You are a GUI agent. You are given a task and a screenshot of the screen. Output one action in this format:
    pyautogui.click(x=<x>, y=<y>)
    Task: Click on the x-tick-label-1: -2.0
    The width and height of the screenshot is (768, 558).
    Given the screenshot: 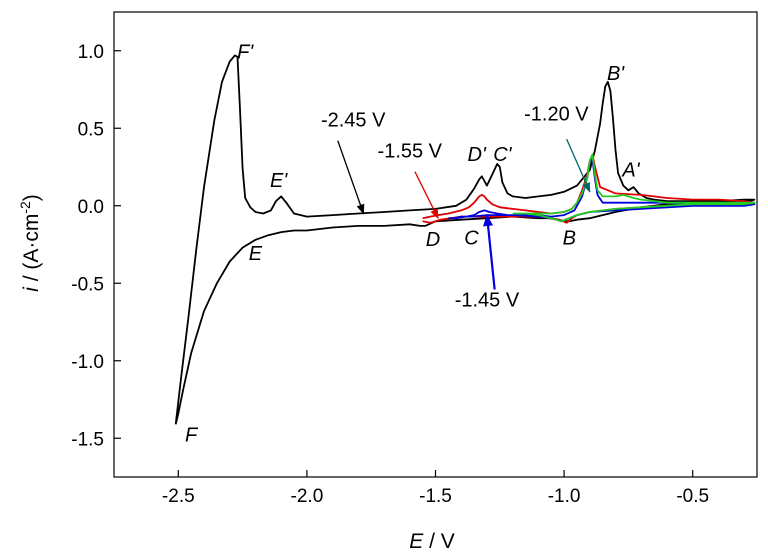 What is the action you would take?
    pyautogui.click(x=307, y=496)
    